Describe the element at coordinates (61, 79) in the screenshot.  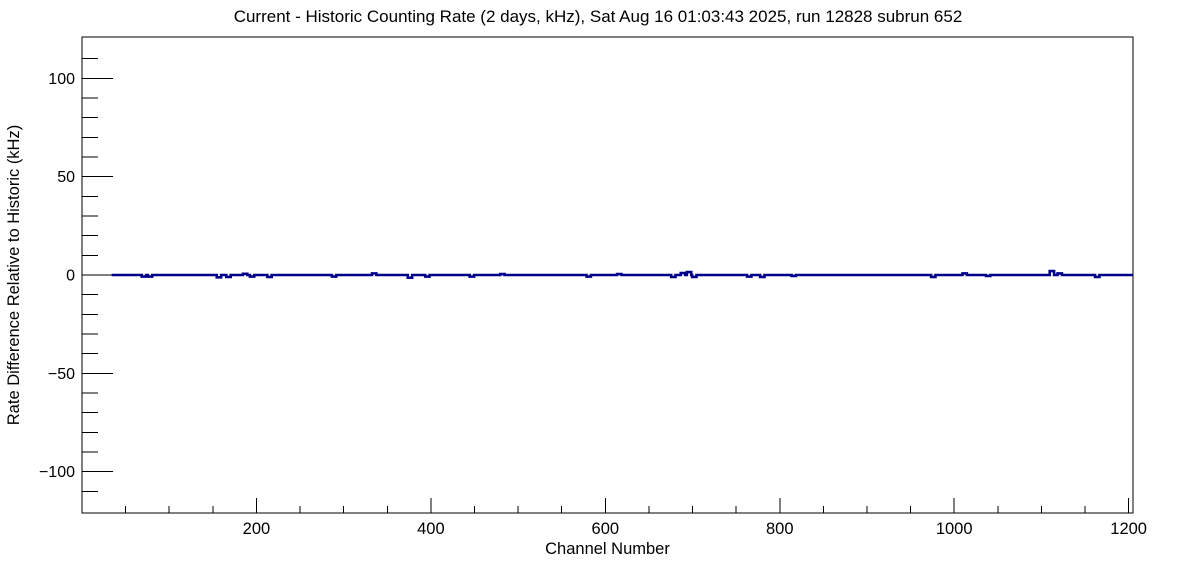
I see `y-tick-label: 100` at that location.